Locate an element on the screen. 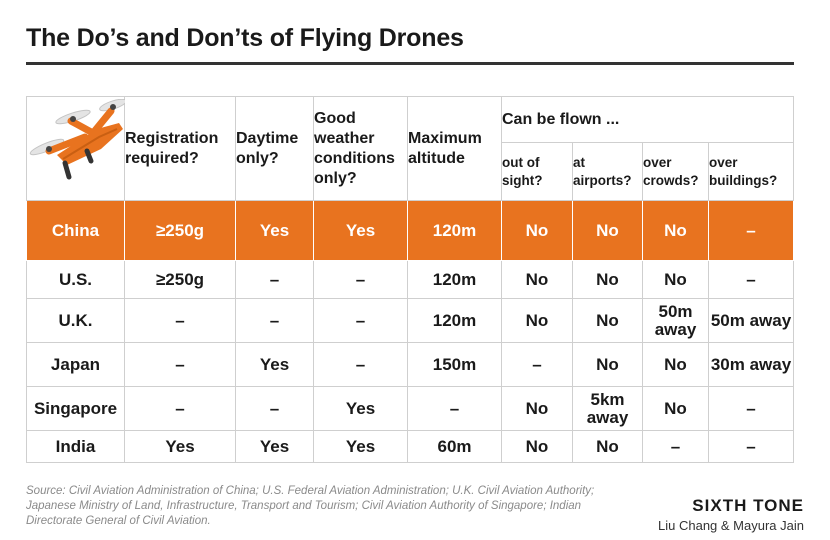  header-out-of-sight: out of sight? is located at coordinates (537, 171).